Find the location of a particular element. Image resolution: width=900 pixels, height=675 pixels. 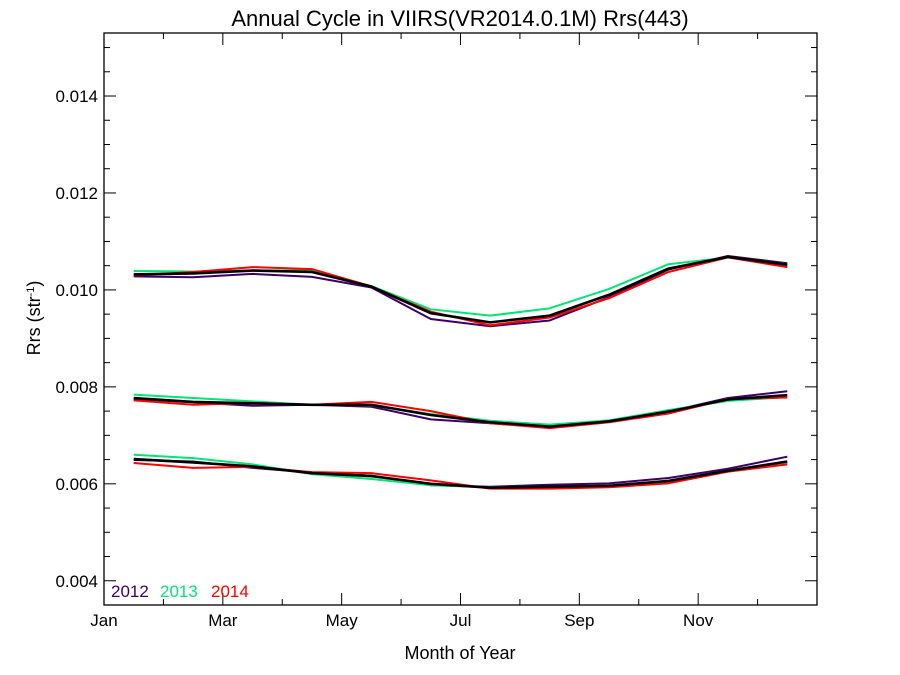

y-axis-label-sup: -1 is located at coordinates (31, 292).